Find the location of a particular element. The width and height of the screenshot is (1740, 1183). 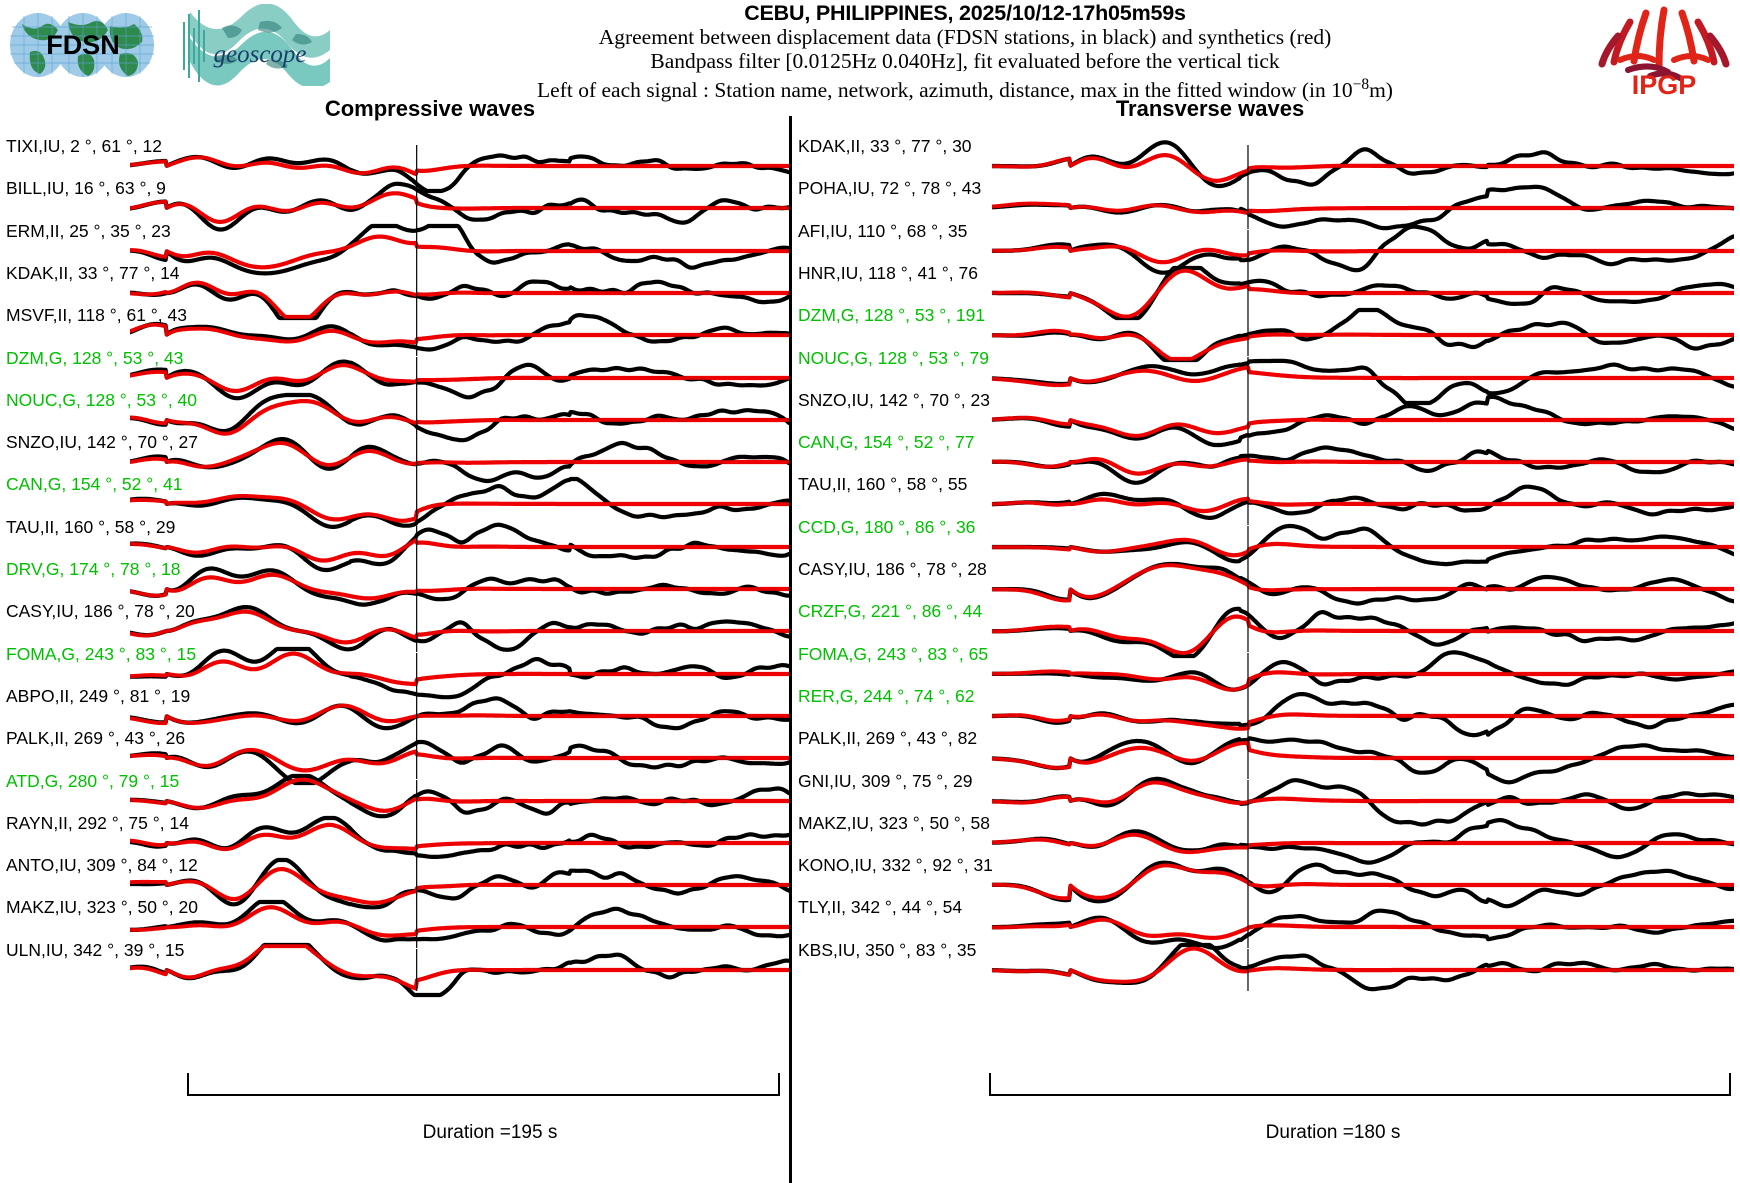

trace-label-palk: PALK,II, 269 °, 43 °, 26 is located at coordinates (96, 738).